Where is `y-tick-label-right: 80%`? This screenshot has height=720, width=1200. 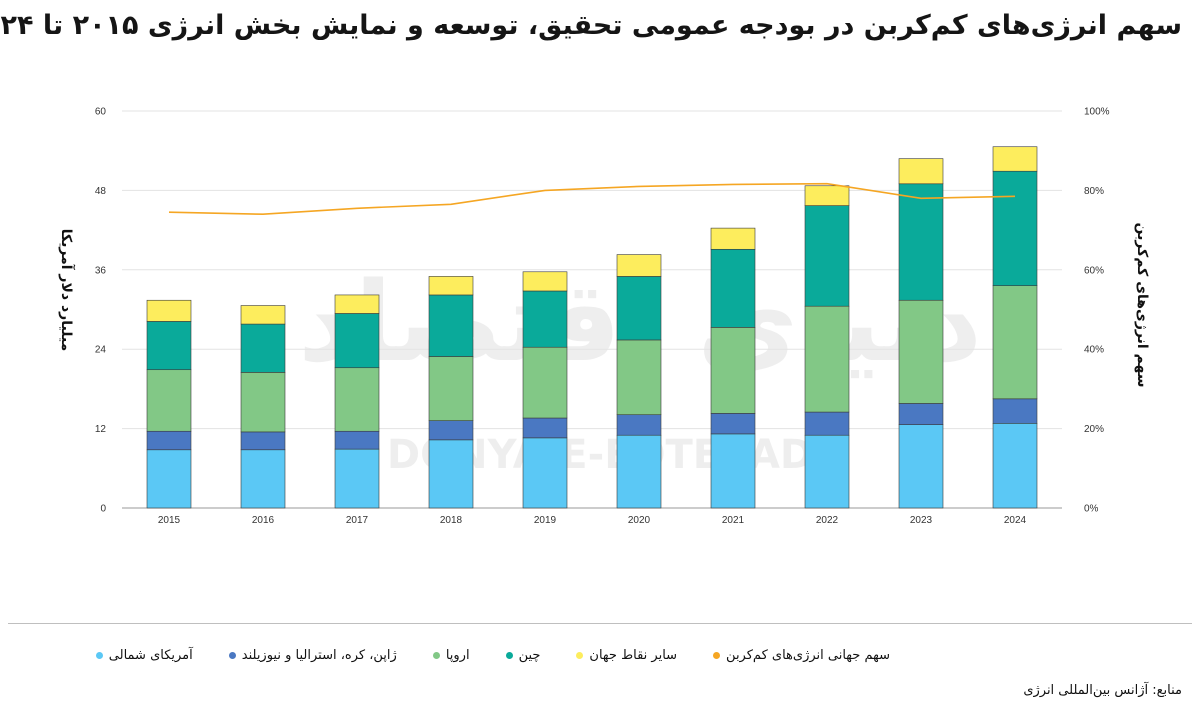 y-tick-label-right: 80% is located at coordinates (1094, 191).